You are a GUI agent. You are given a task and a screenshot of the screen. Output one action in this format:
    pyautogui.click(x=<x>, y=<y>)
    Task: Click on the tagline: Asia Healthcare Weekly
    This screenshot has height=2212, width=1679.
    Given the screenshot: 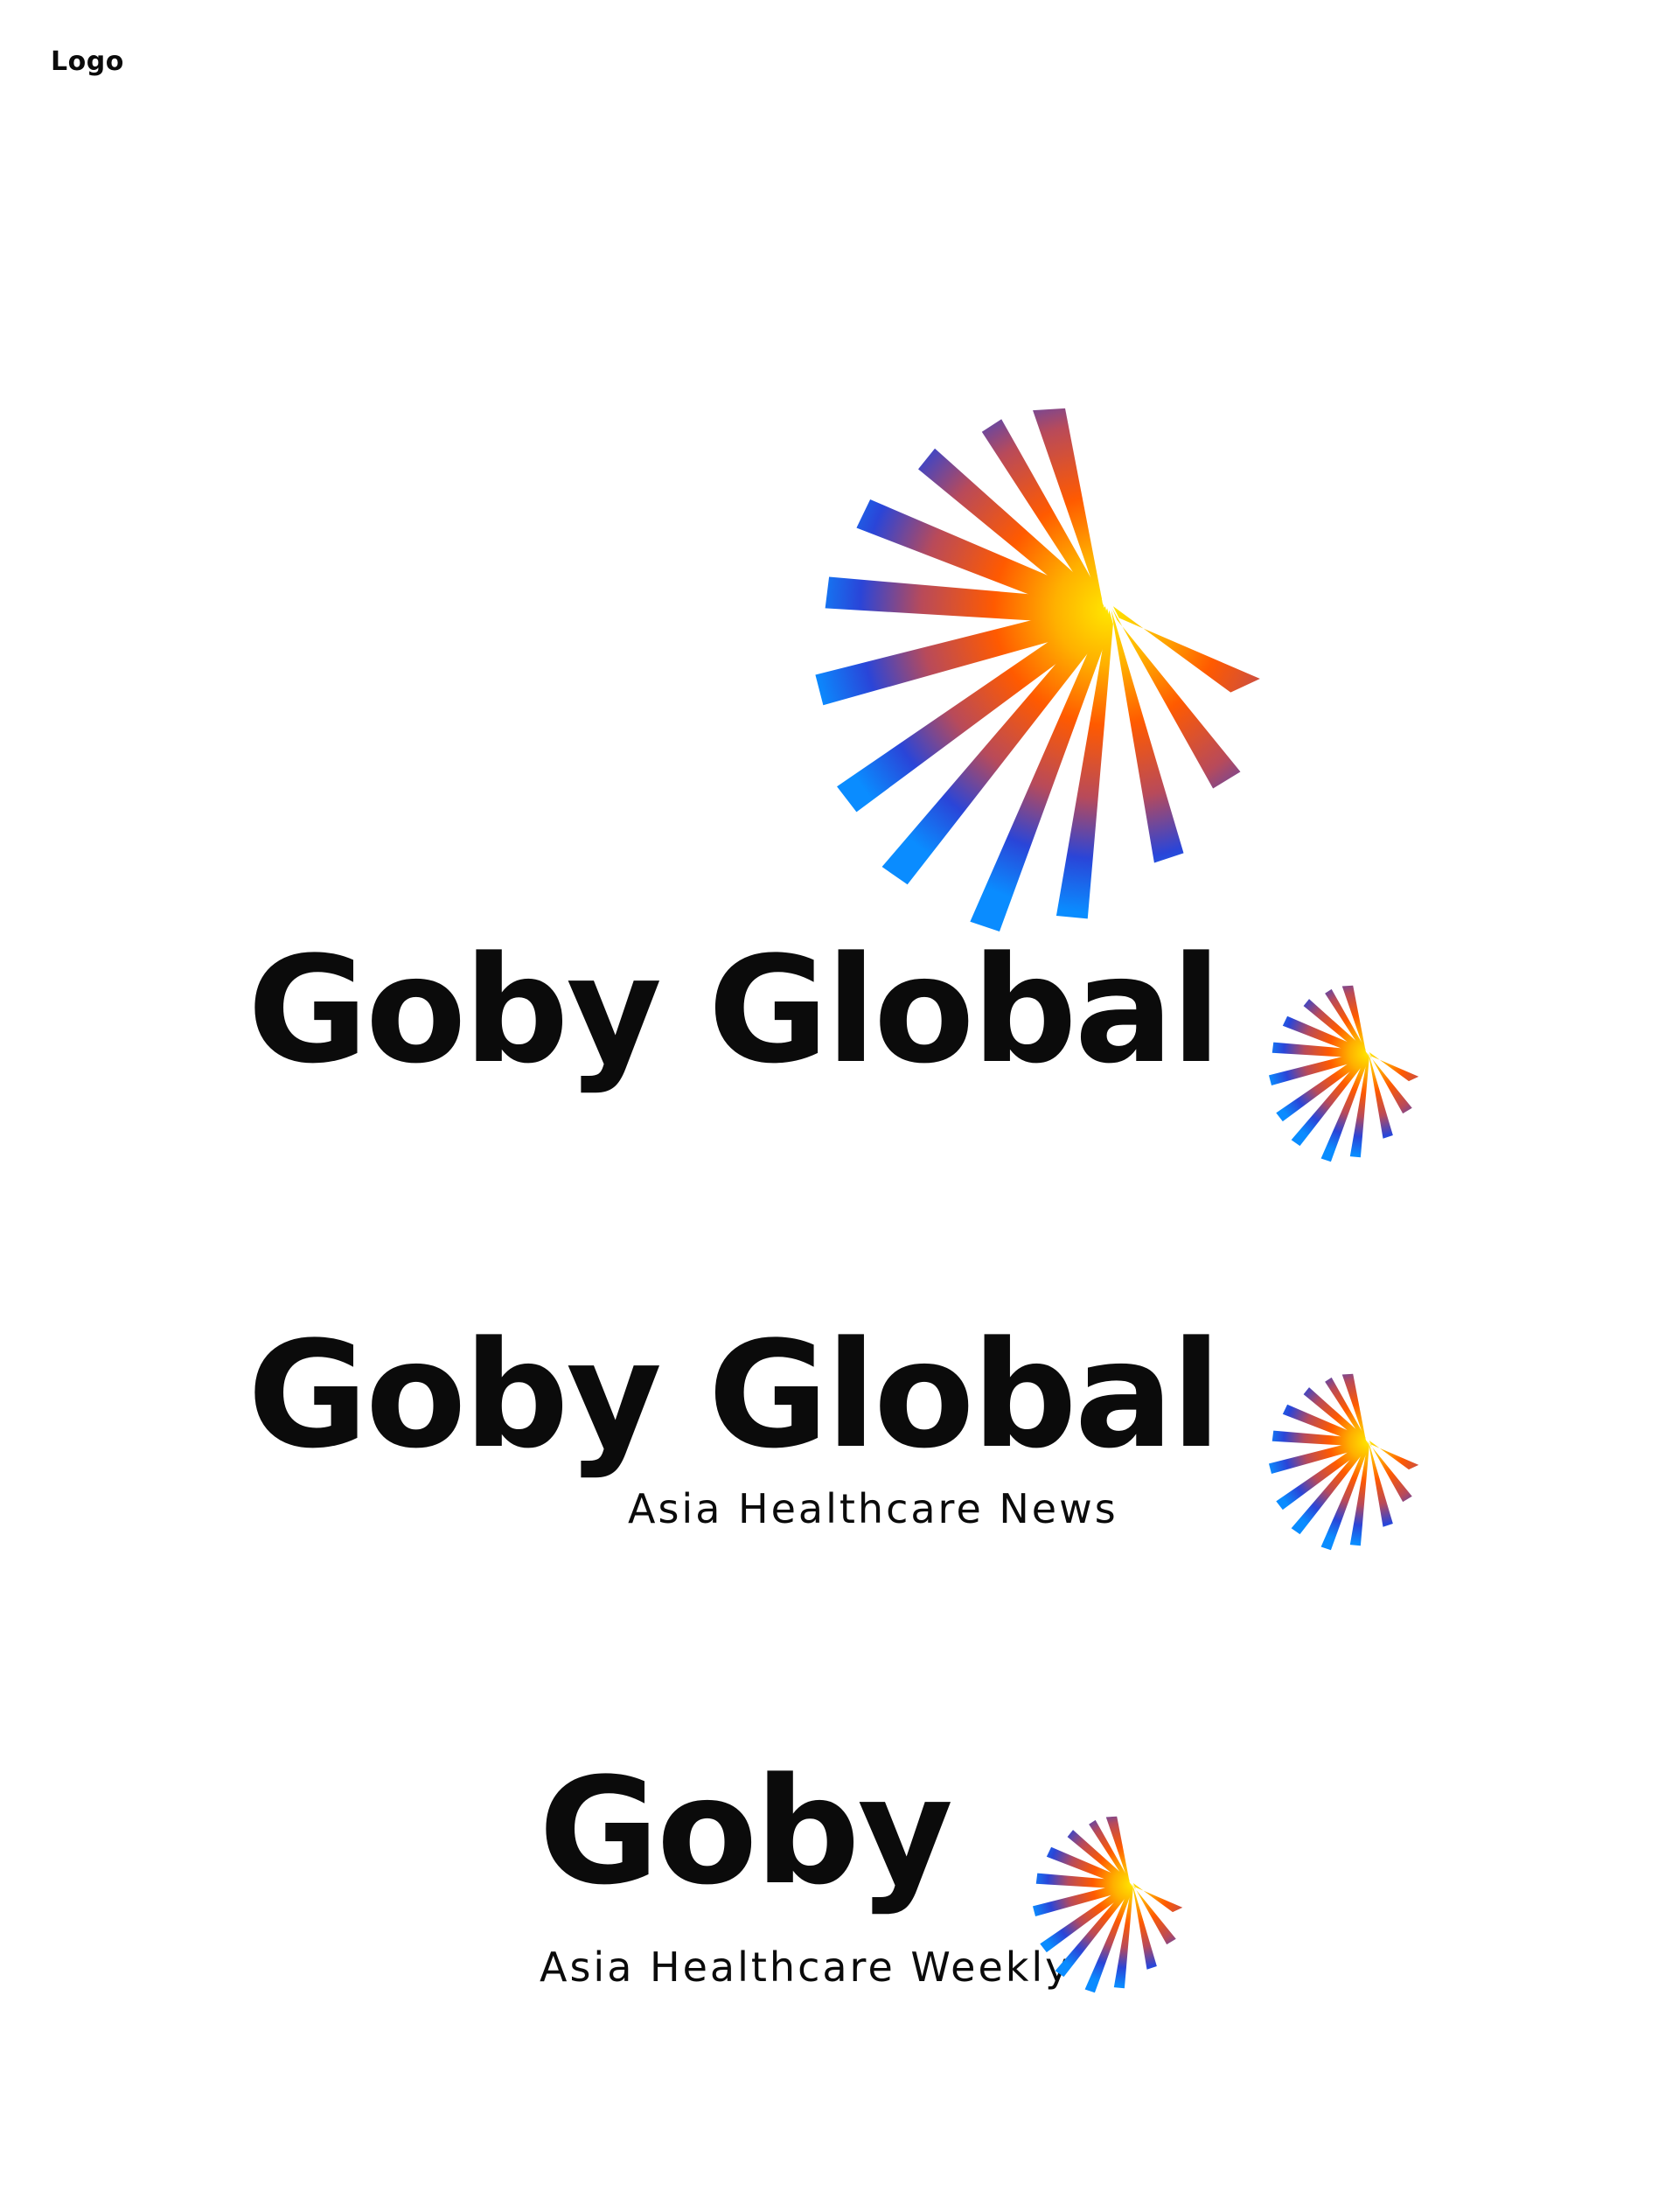 What is the action you would take?
    pyautogui.click(x=806, y=1967)
    